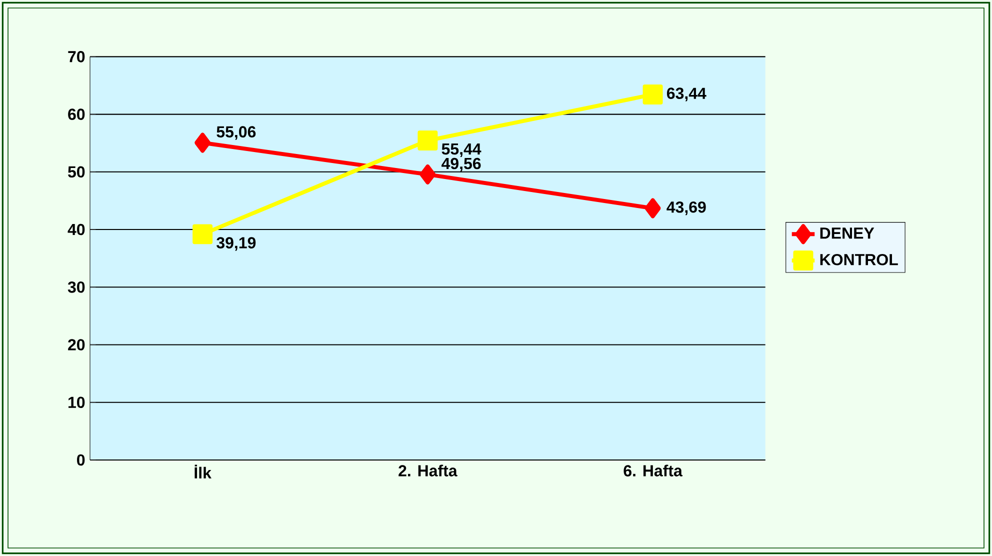 The height and width of the screenshot is (556, 992). What do you see at coordinates (76, 344) in the screenshot?
I see `y-tick-label: 20` at bounding box center [76, 344].